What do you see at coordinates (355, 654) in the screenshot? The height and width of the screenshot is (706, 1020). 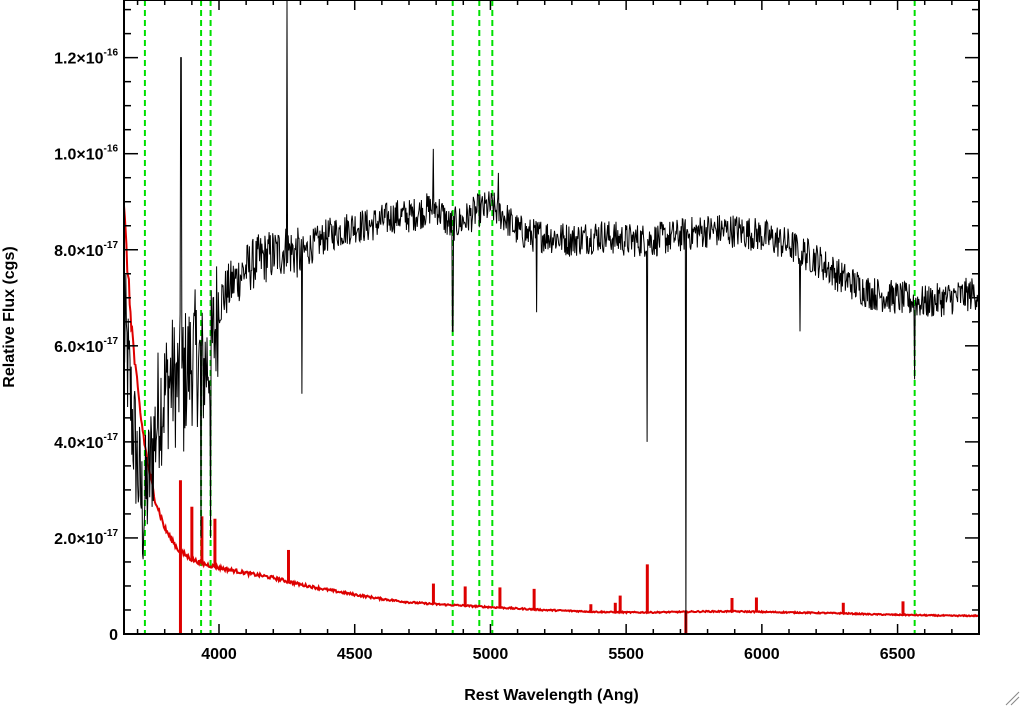 I see `x-tick-label: 4500` at bounding box center [355, 654].